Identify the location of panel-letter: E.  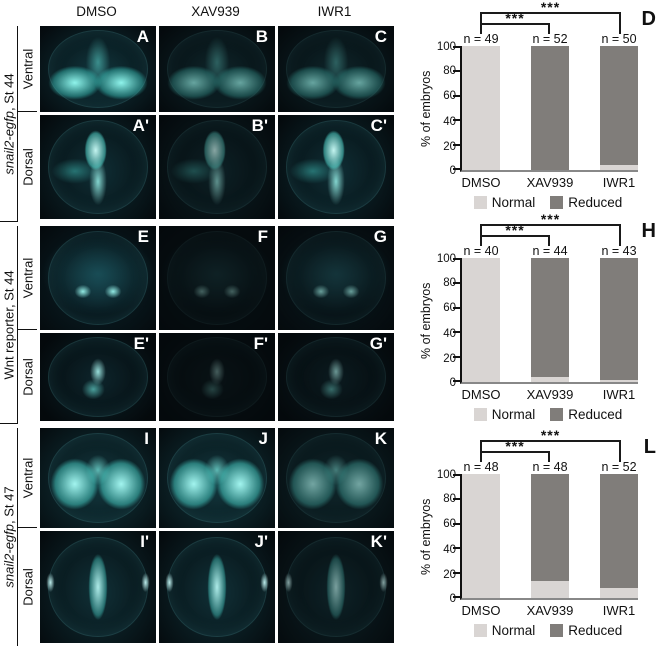
(143, 236).